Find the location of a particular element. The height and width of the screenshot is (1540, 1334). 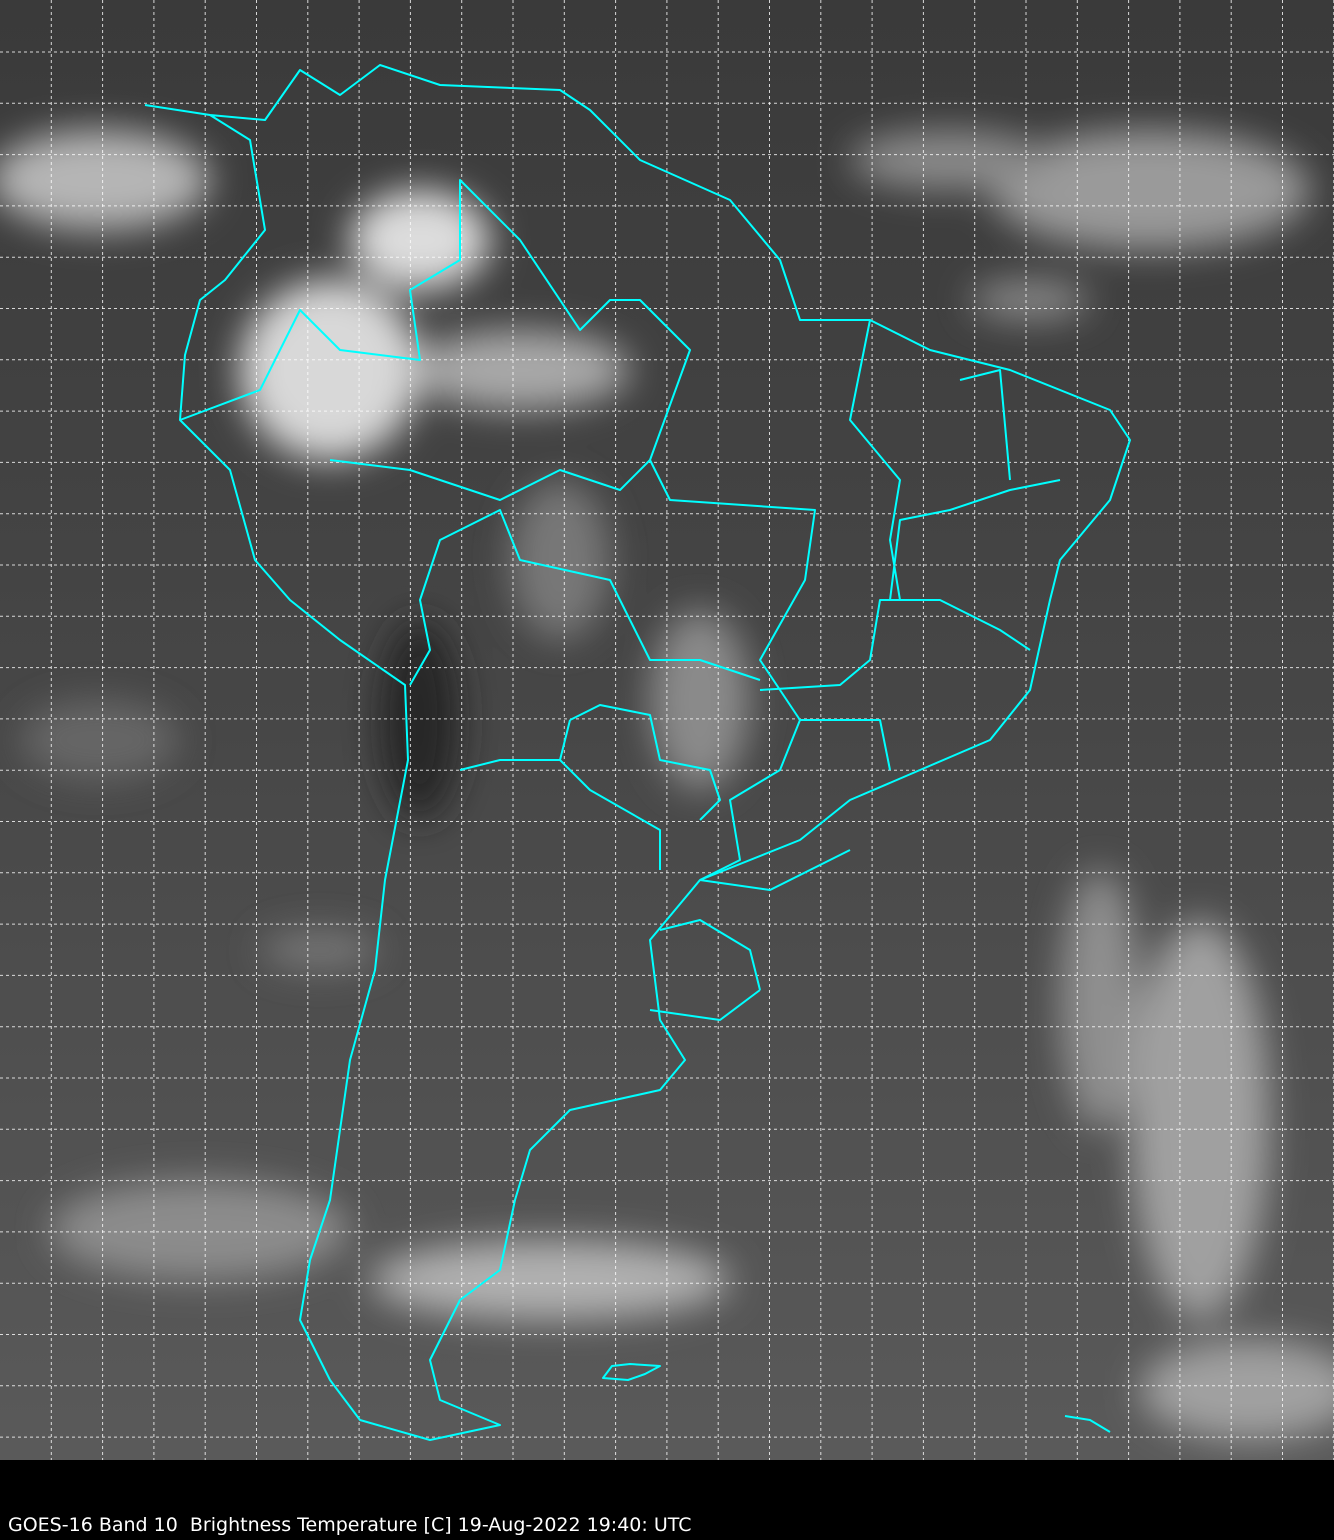

falkland-islands is located at coordinates (631, 1372).